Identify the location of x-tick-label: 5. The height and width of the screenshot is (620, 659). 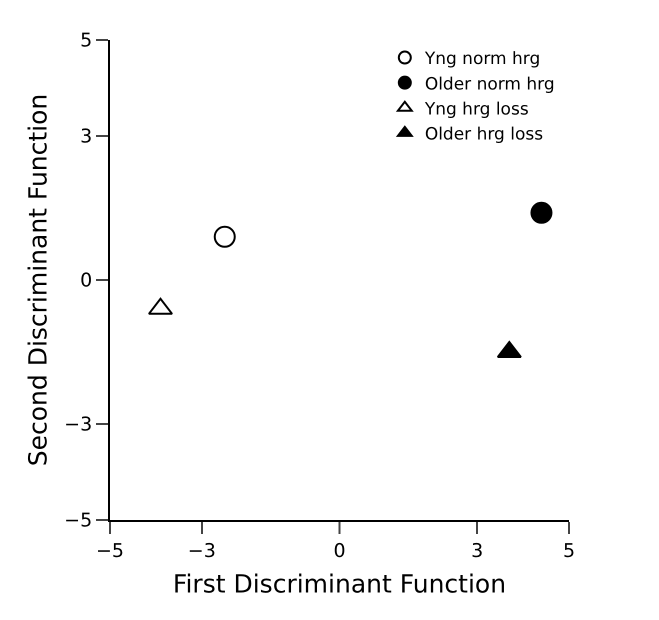
(569, 551).